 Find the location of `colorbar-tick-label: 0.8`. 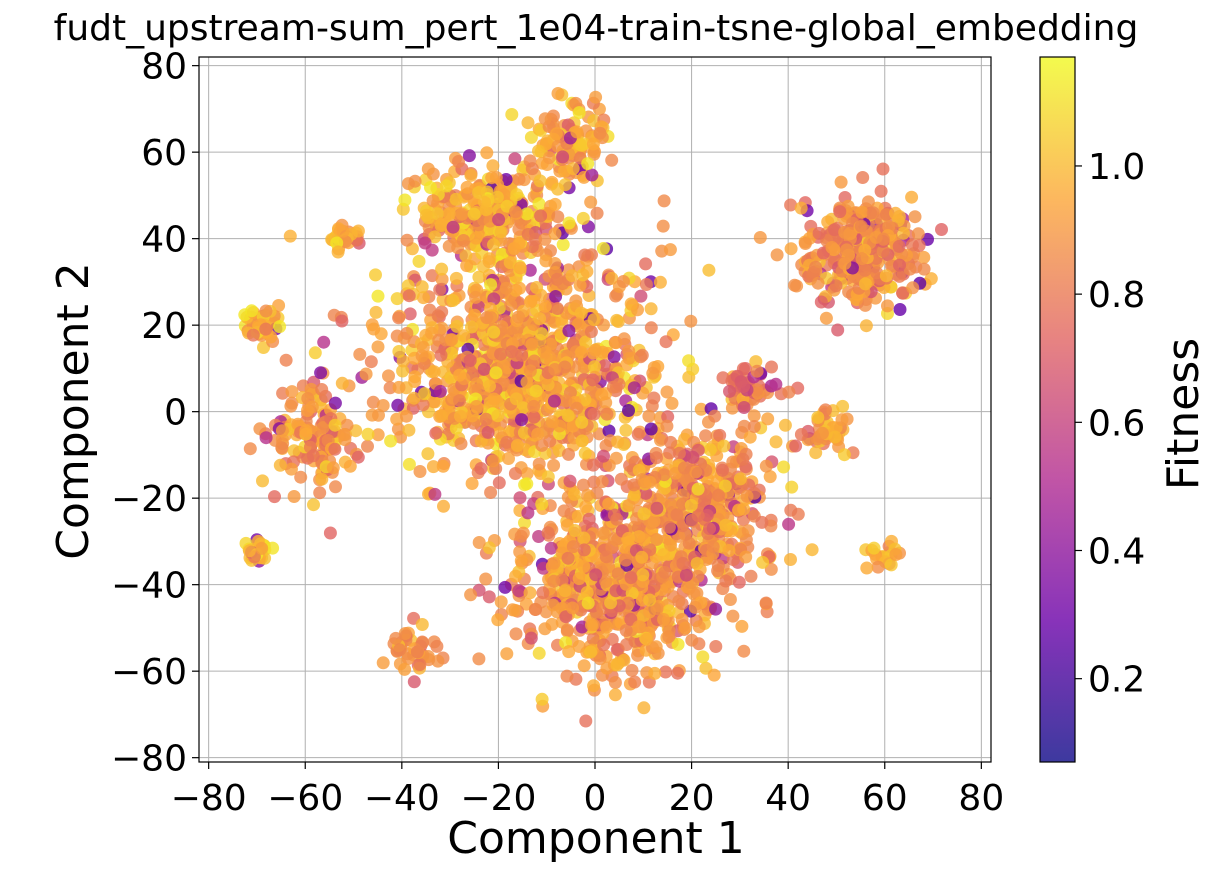

colorbar-tick-label: 0.8 is located at coordinates (1116, 295).